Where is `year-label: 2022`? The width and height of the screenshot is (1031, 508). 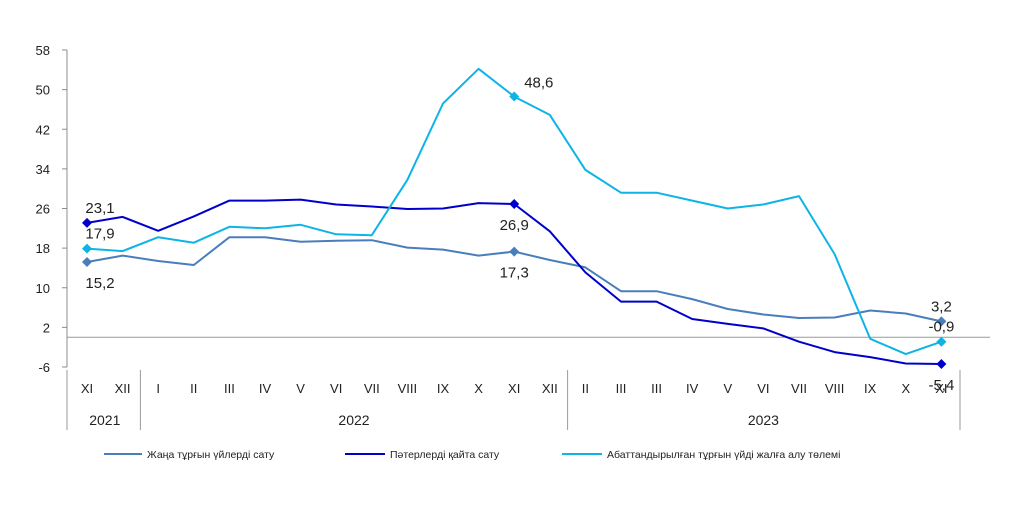
year-label: 2022 is located at coordinates (353, 420).